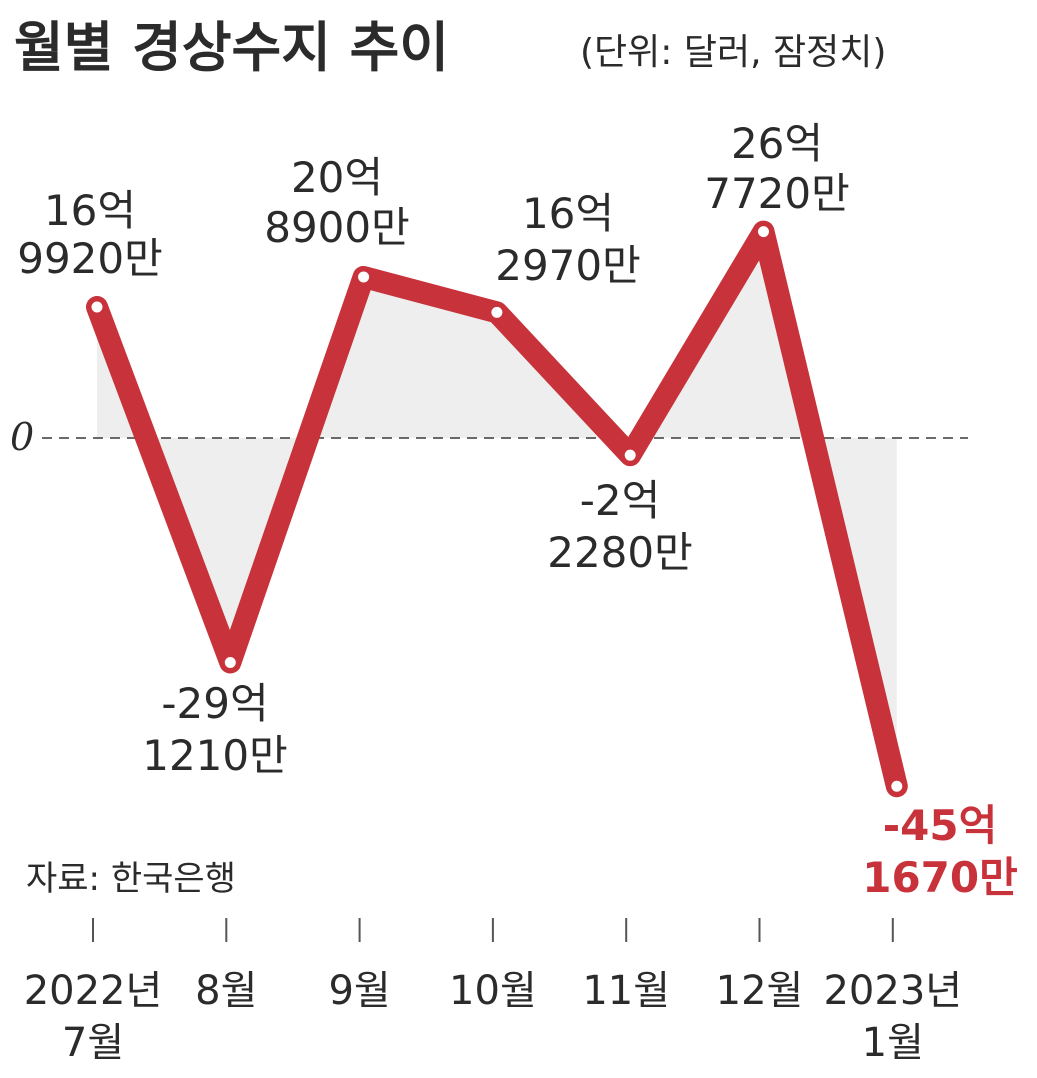 The width and height of the screenshot is (1037, 1078). What do you see at coordinates (892, 1017) in the screenshot?
I see `x-label-7: 2023년 1월` at bounding box center [892, 1017].